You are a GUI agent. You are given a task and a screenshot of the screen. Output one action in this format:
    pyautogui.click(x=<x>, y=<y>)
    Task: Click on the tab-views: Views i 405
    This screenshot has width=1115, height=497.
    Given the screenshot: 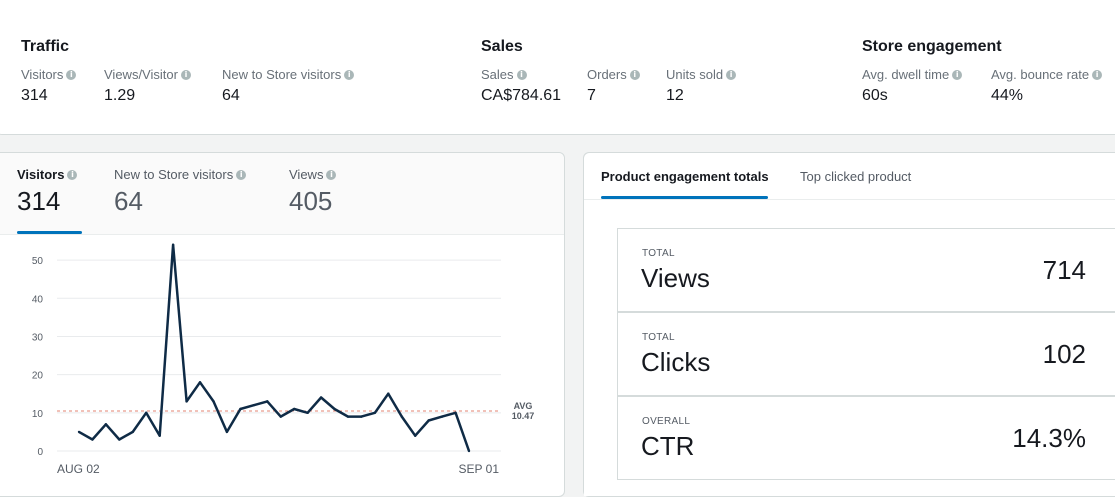 What is the action you would take?
    pyautogui.click(x=313, y=192)
    